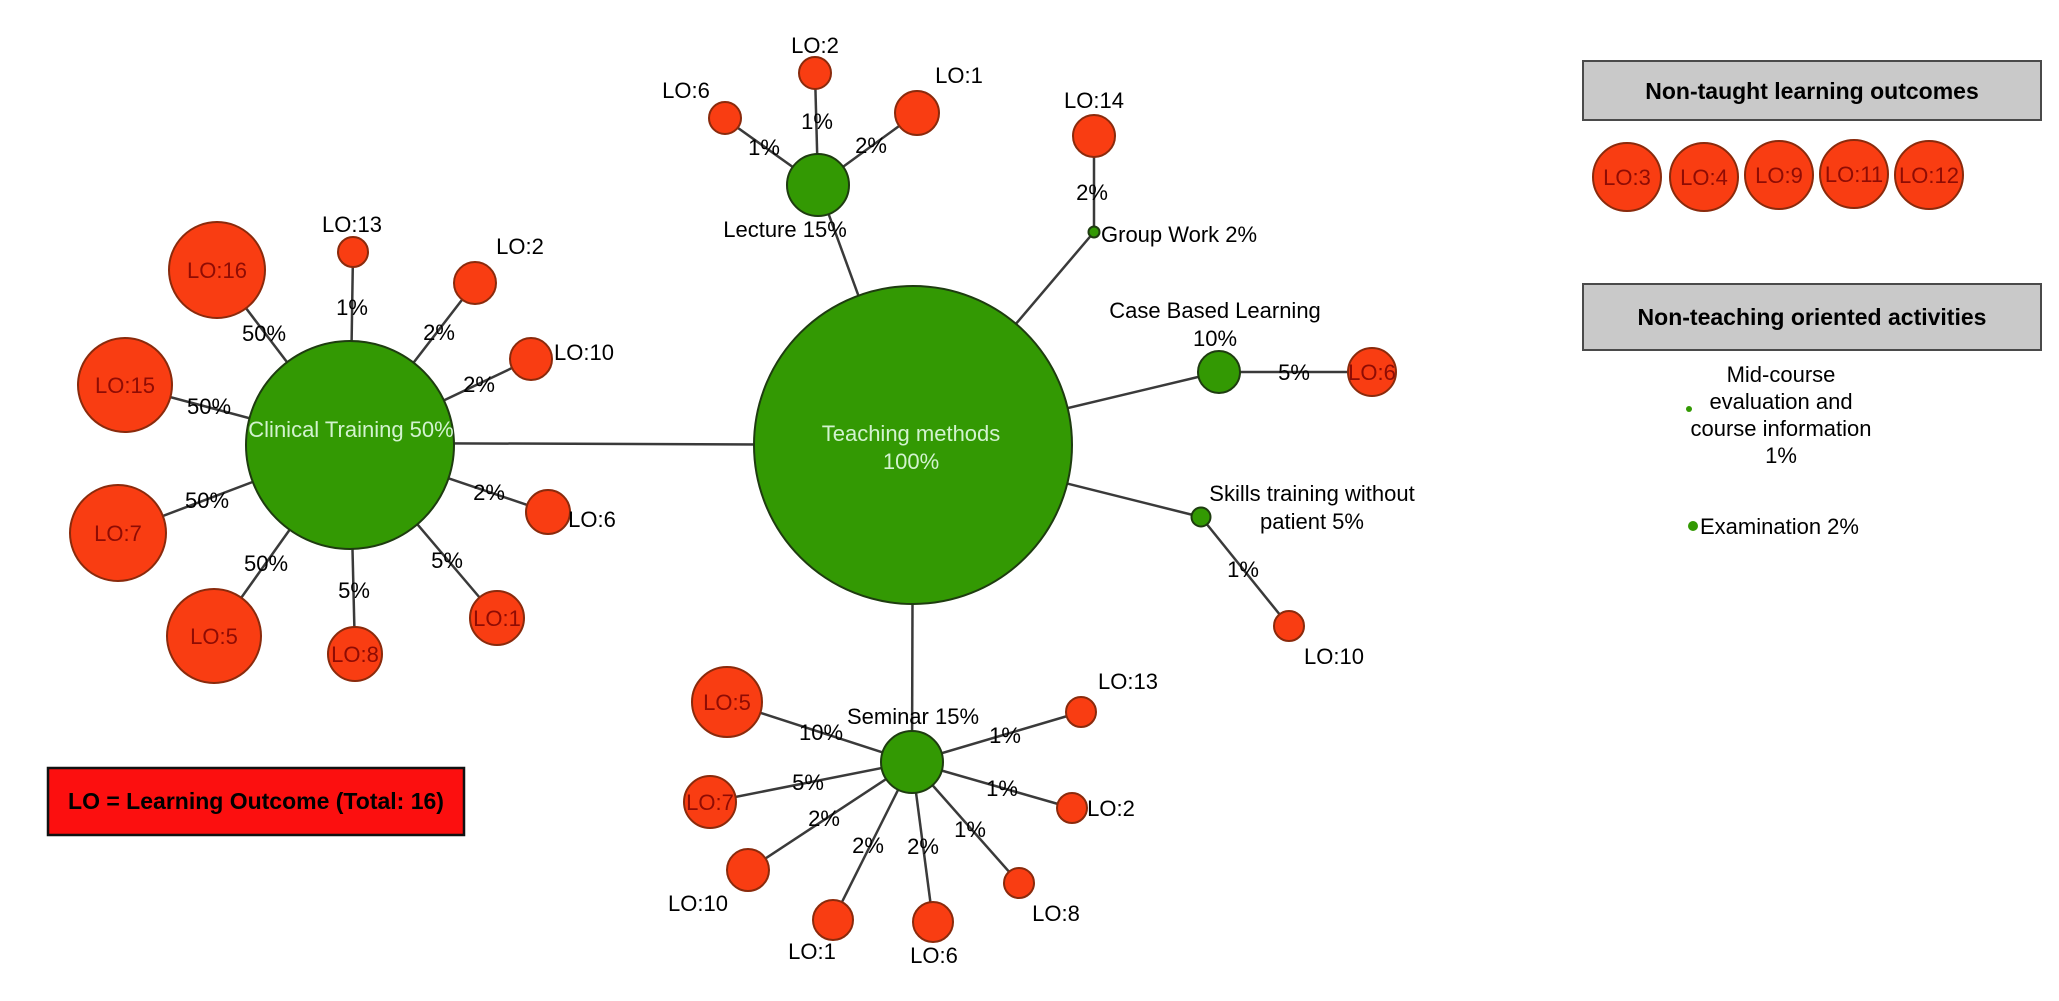 This screenshot has width=2059, height=1001. Describe the element at coordinates (1311, 493) in the screenshot. I see `svg-text: Skills training without` at that location.